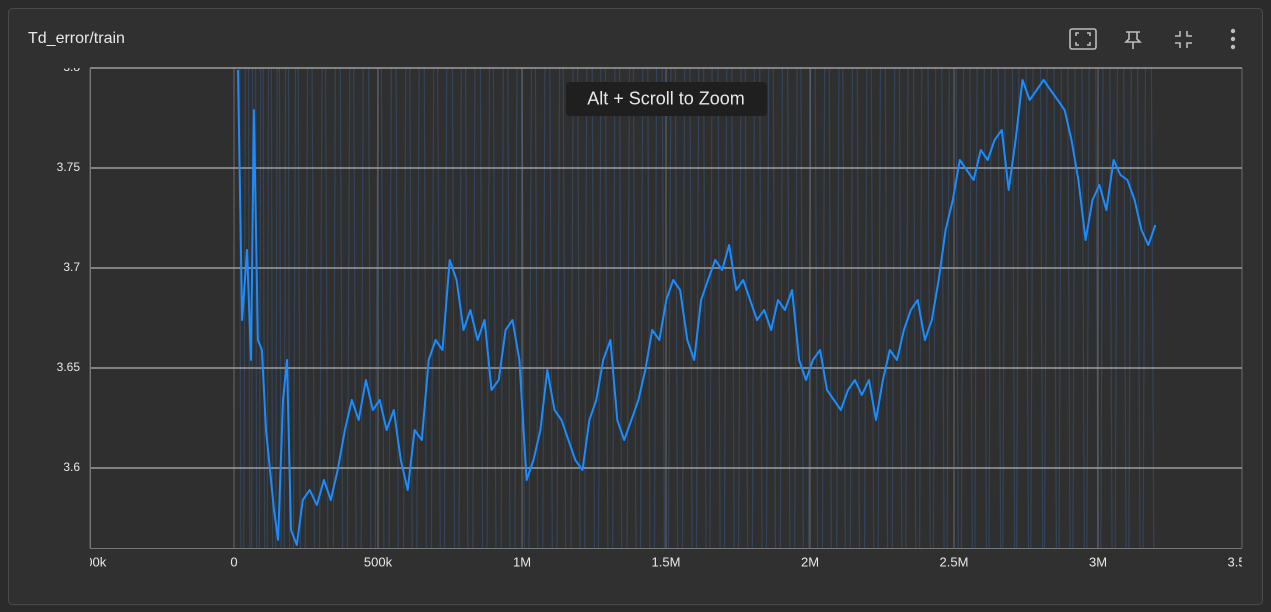  What do you see at coordinates (1183, 39) in the screenshot?
I see `collapse-button` at bounding box center [1183, 39].